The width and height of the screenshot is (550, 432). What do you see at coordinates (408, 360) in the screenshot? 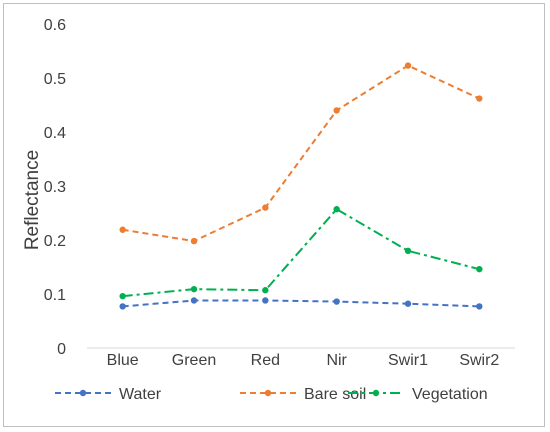
I see `x-tick-label: Swir1` at bounding box center [408, 360].